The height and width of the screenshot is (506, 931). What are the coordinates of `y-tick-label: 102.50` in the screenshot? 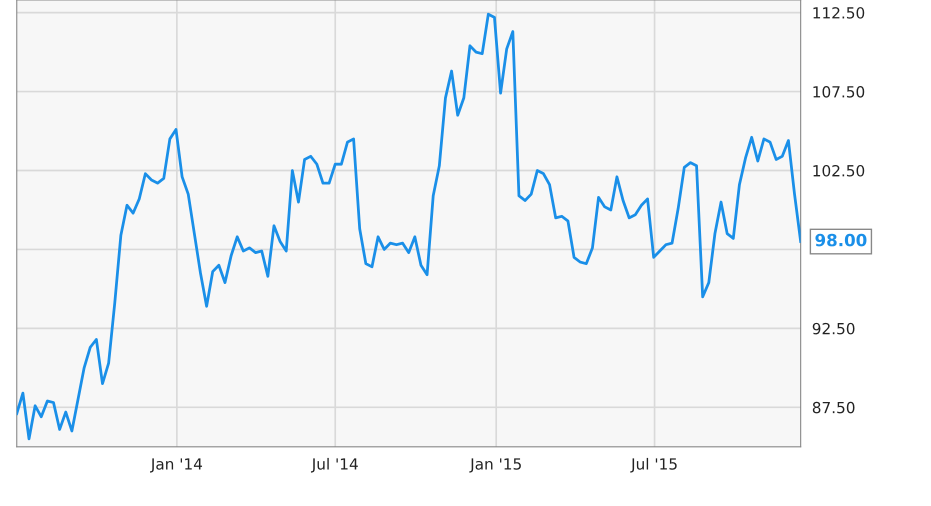 It's located at (838, 170).